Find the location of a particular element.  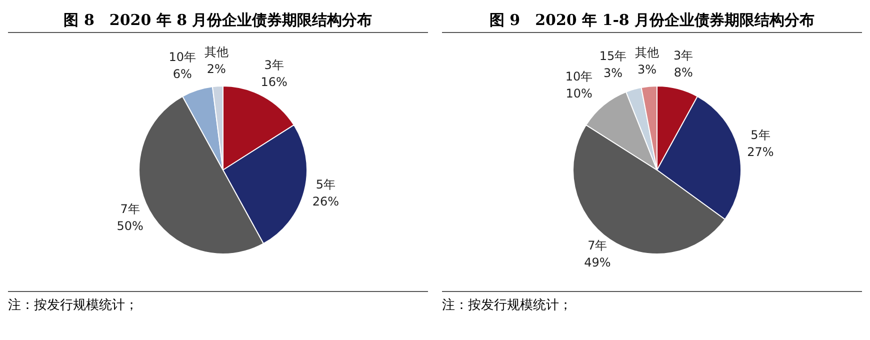

data-label: 16% is located at coordinates (274, 82).